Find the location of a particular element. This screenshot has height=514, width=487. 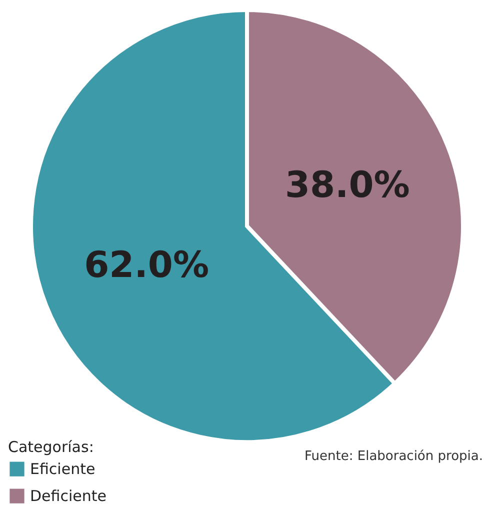

legend-label: Eficiente is located at coordinates (63, 469).